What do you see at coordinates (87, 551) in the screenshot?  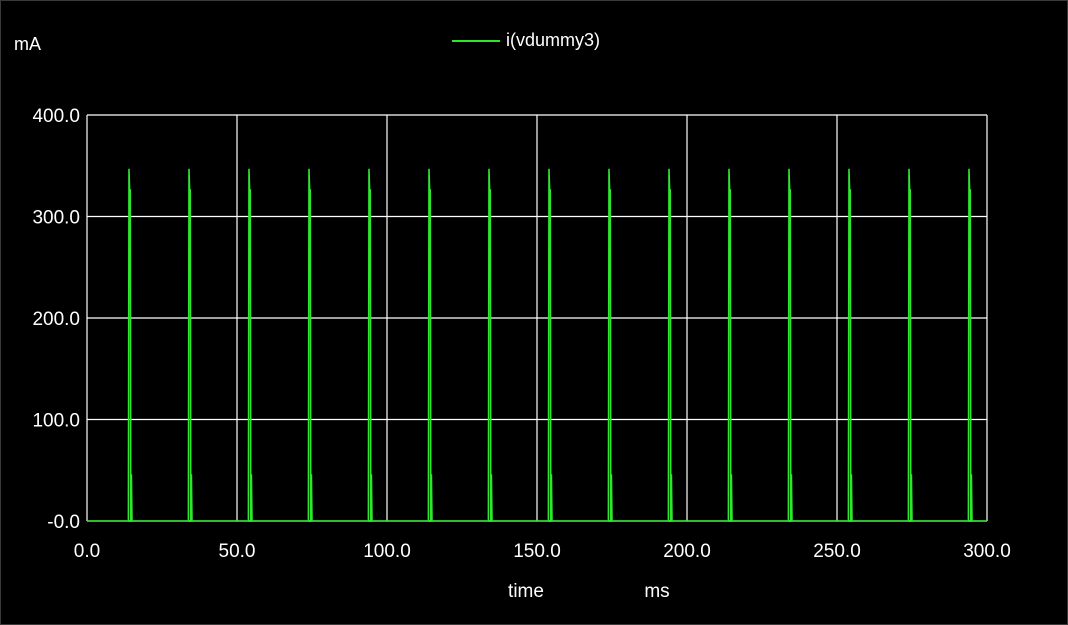 I see `x-tick-label: 0.0` at bounding box center [87, 551].